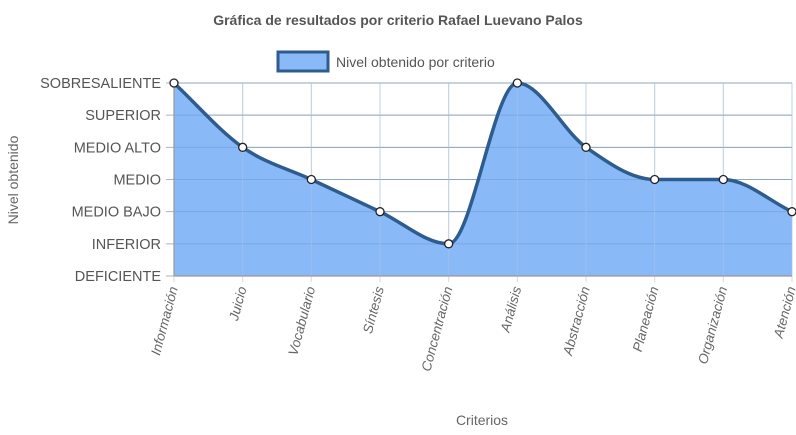 This screenshot has height=435, width=796. Describe the element at coordinates (301, 320) in the screenshot. I see `x-tick-label: Vocabulario` at that location.